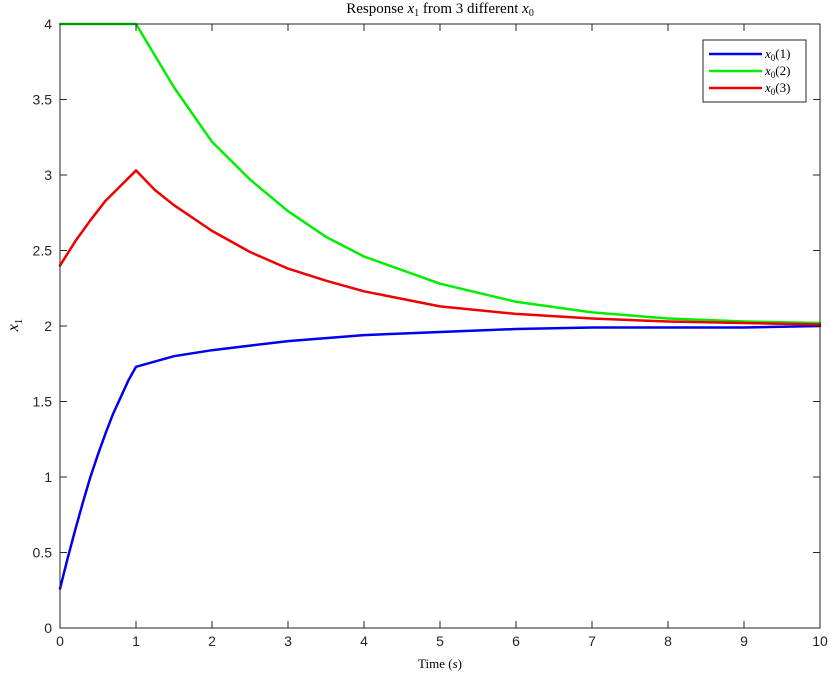 This screenshot has width=830, height=675. I want to click on y-tick-label: 4, so click(48, 24).